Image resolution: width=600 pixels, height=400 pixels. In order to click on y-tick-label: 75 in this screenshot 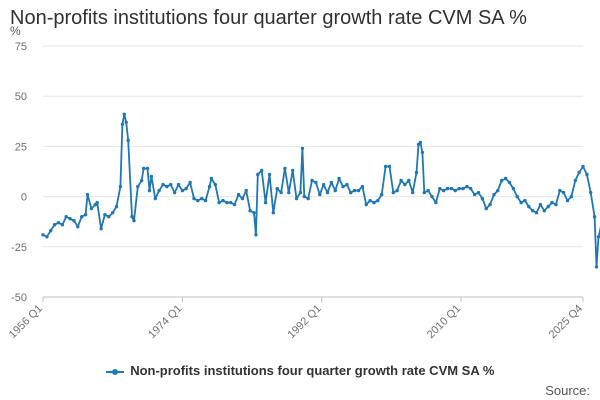, I will do `click(21, 47)`.